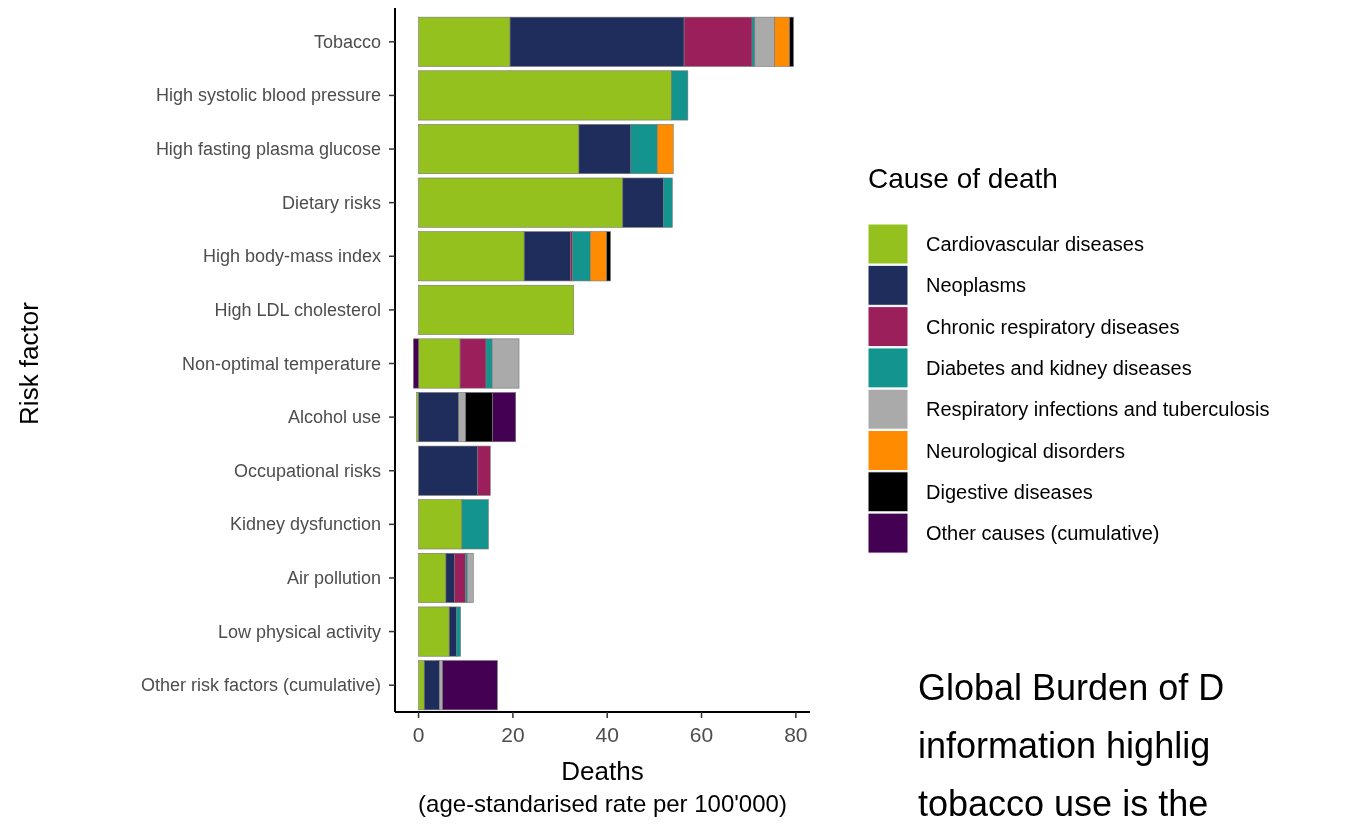 This screenshot has width=1345, height=836. What do you see at coordinates (701, 734) in the screenshot?
I see `x-tick-label: 60` at bounding box center [701, 734].